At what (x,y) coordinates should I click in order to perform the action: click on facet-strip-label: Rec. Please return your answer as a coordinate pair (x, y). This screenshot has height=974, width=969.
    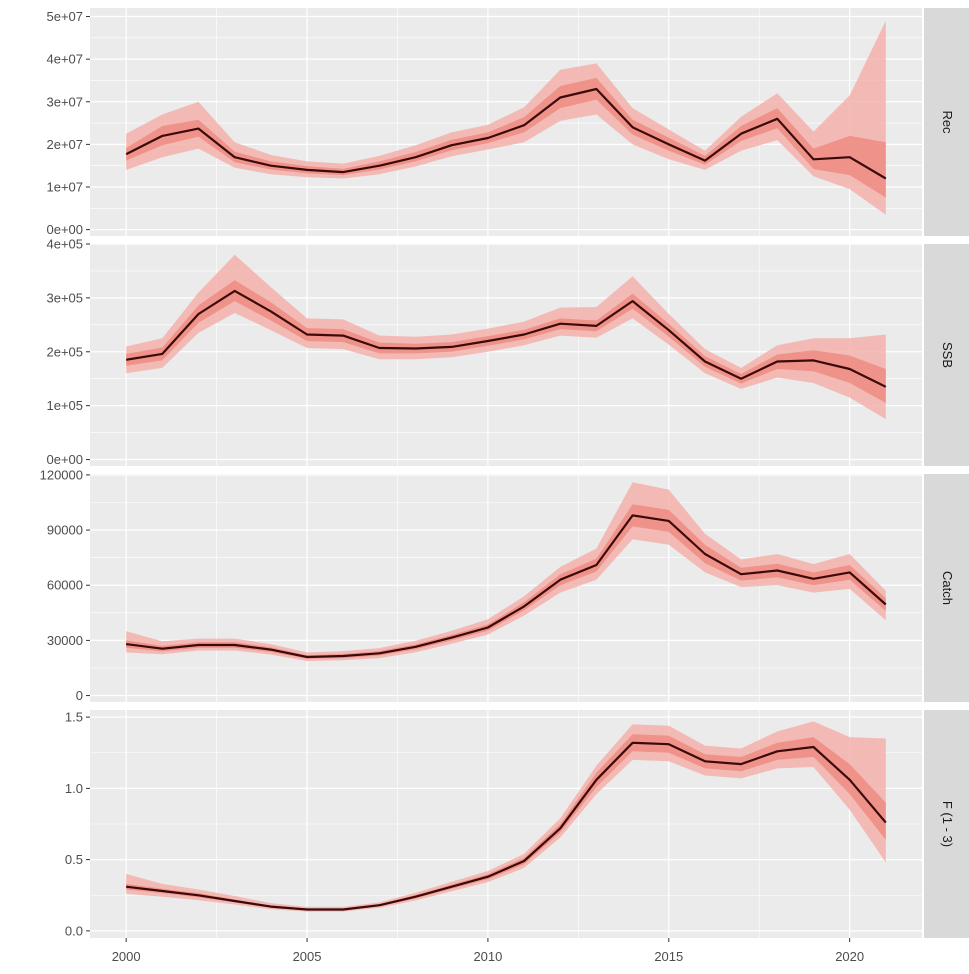
    Looking at the image, I should click on (947, 122).